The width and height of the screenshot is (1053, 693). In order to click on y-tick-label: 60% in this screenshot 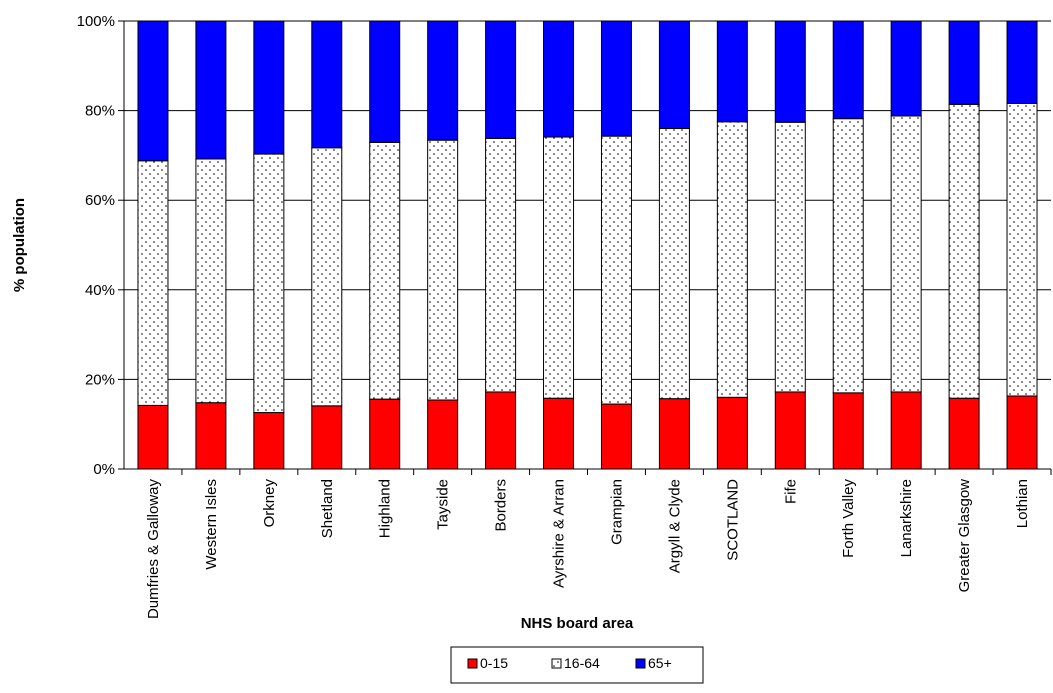, I will do `click(100, 200)`.